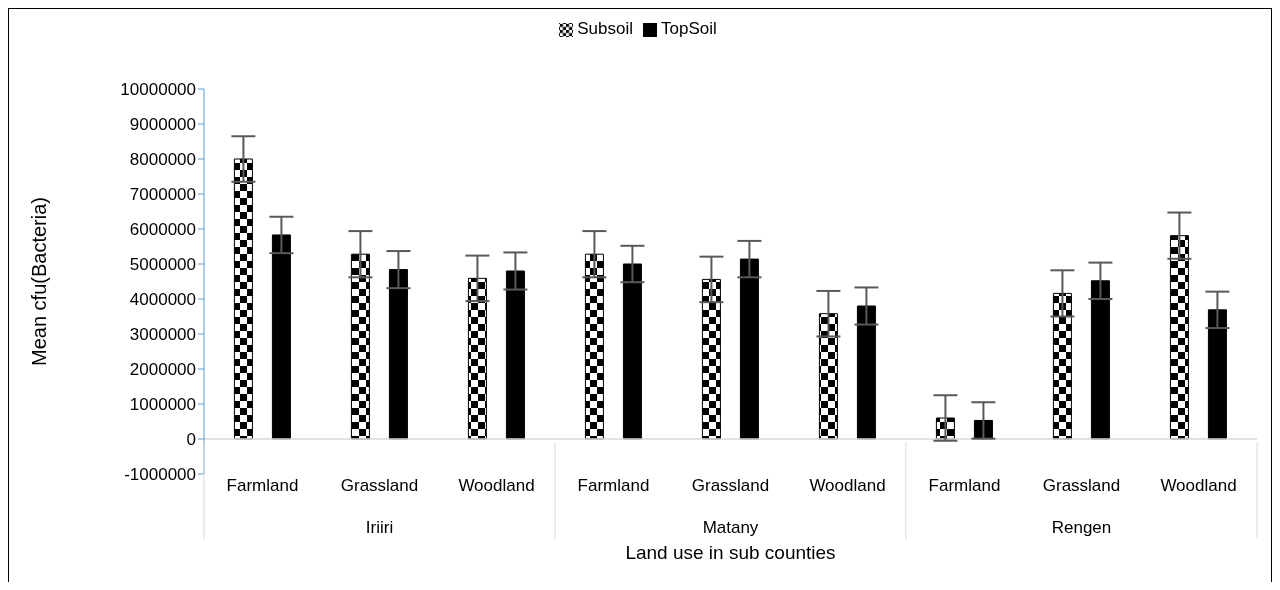 This screenshot has width=1280, height=590. I want to click on y-tick-label: 0, so click(191, 440).